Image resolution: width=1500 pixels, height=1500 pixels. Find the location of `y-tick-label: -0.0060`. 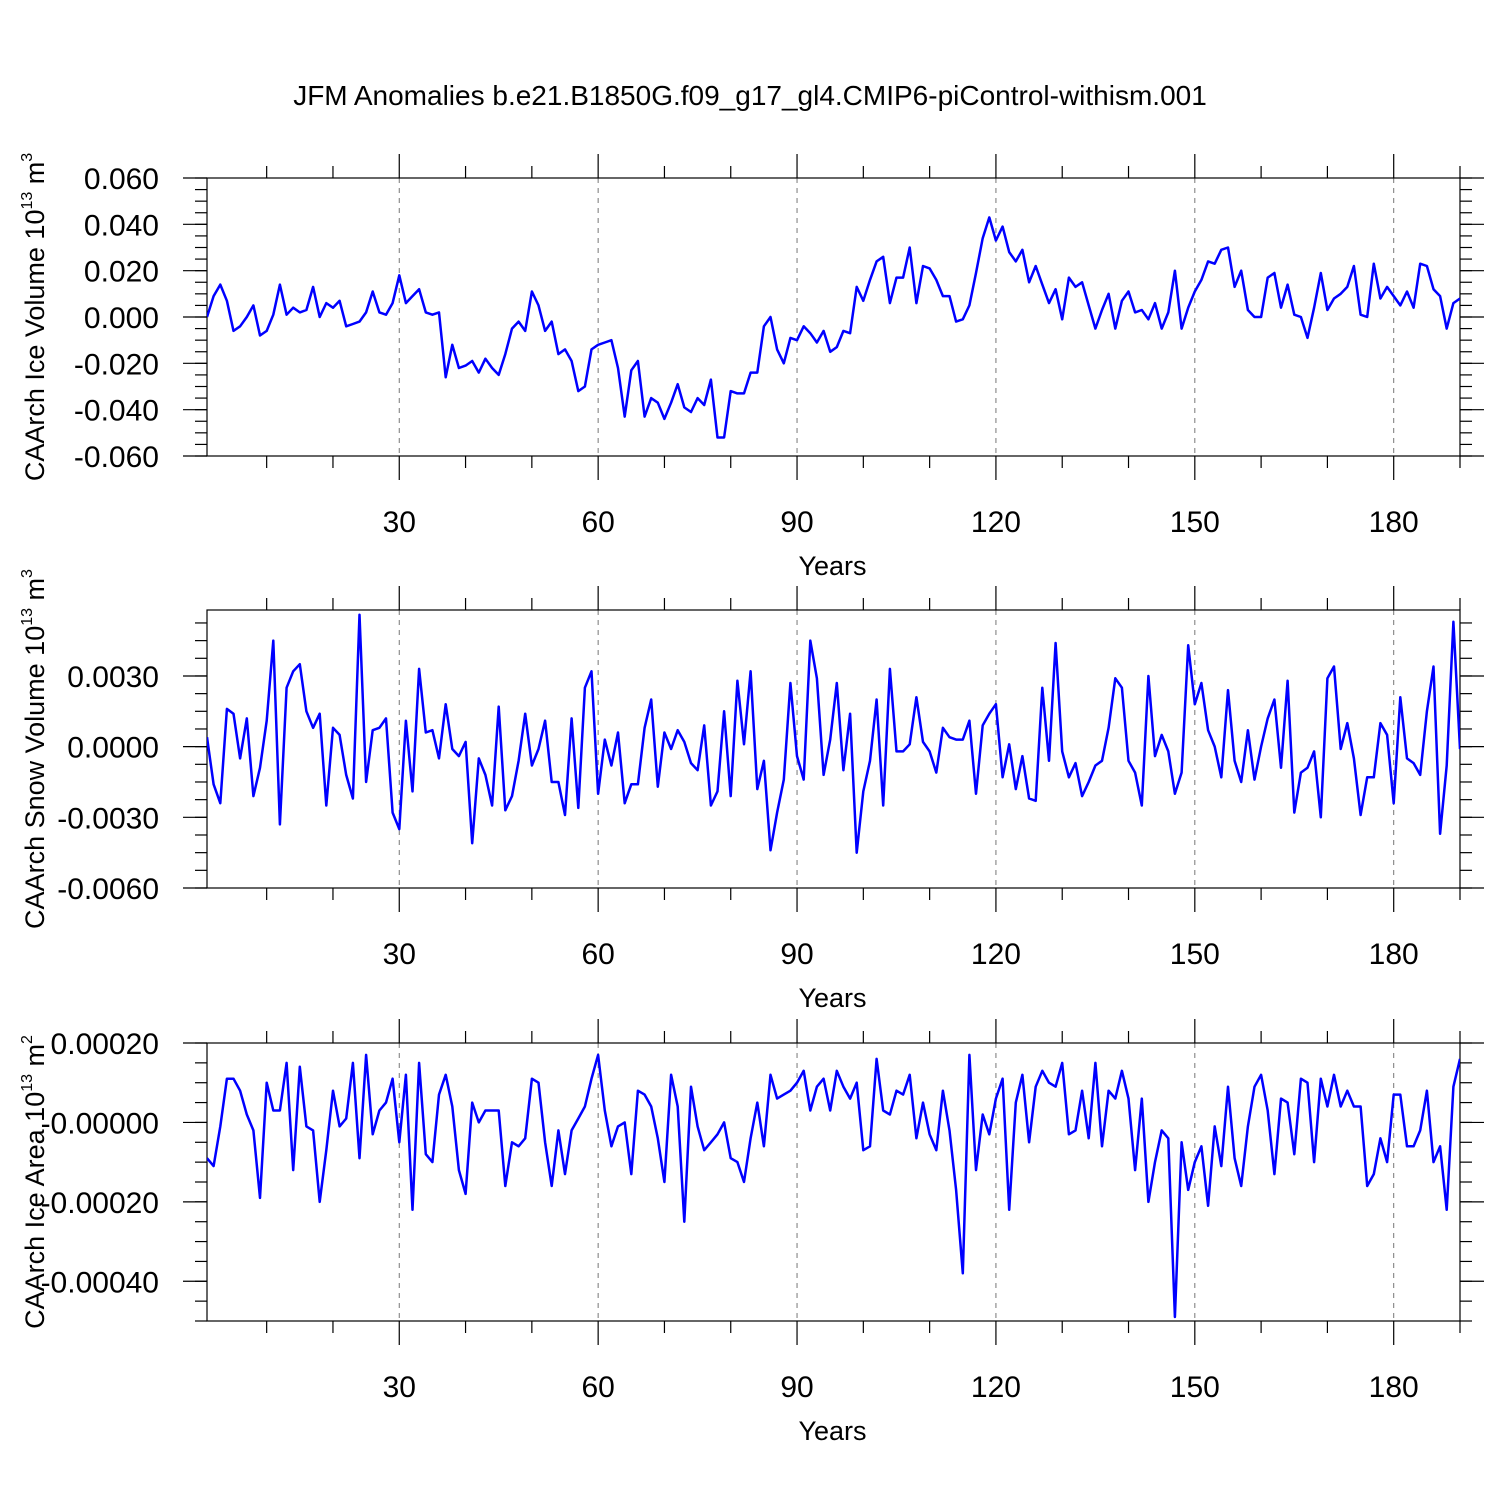

y-tick-label: -0.0060 is located at coordinates (108, 889).